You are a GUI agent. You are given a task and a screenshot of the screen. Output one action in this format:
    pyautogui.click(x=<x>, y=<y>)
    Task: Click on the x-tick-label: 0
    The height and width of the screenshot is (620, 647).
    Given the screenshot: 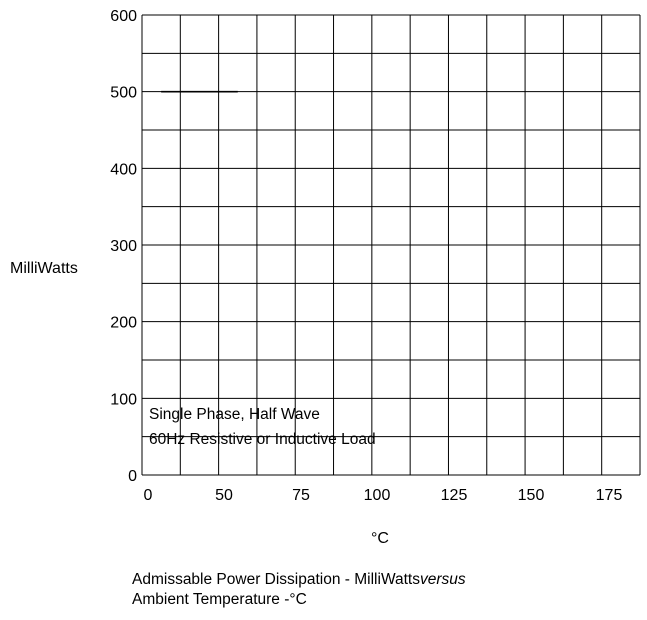 What is the action you would take?
    pyautogui.click(x=148, y=495)
    